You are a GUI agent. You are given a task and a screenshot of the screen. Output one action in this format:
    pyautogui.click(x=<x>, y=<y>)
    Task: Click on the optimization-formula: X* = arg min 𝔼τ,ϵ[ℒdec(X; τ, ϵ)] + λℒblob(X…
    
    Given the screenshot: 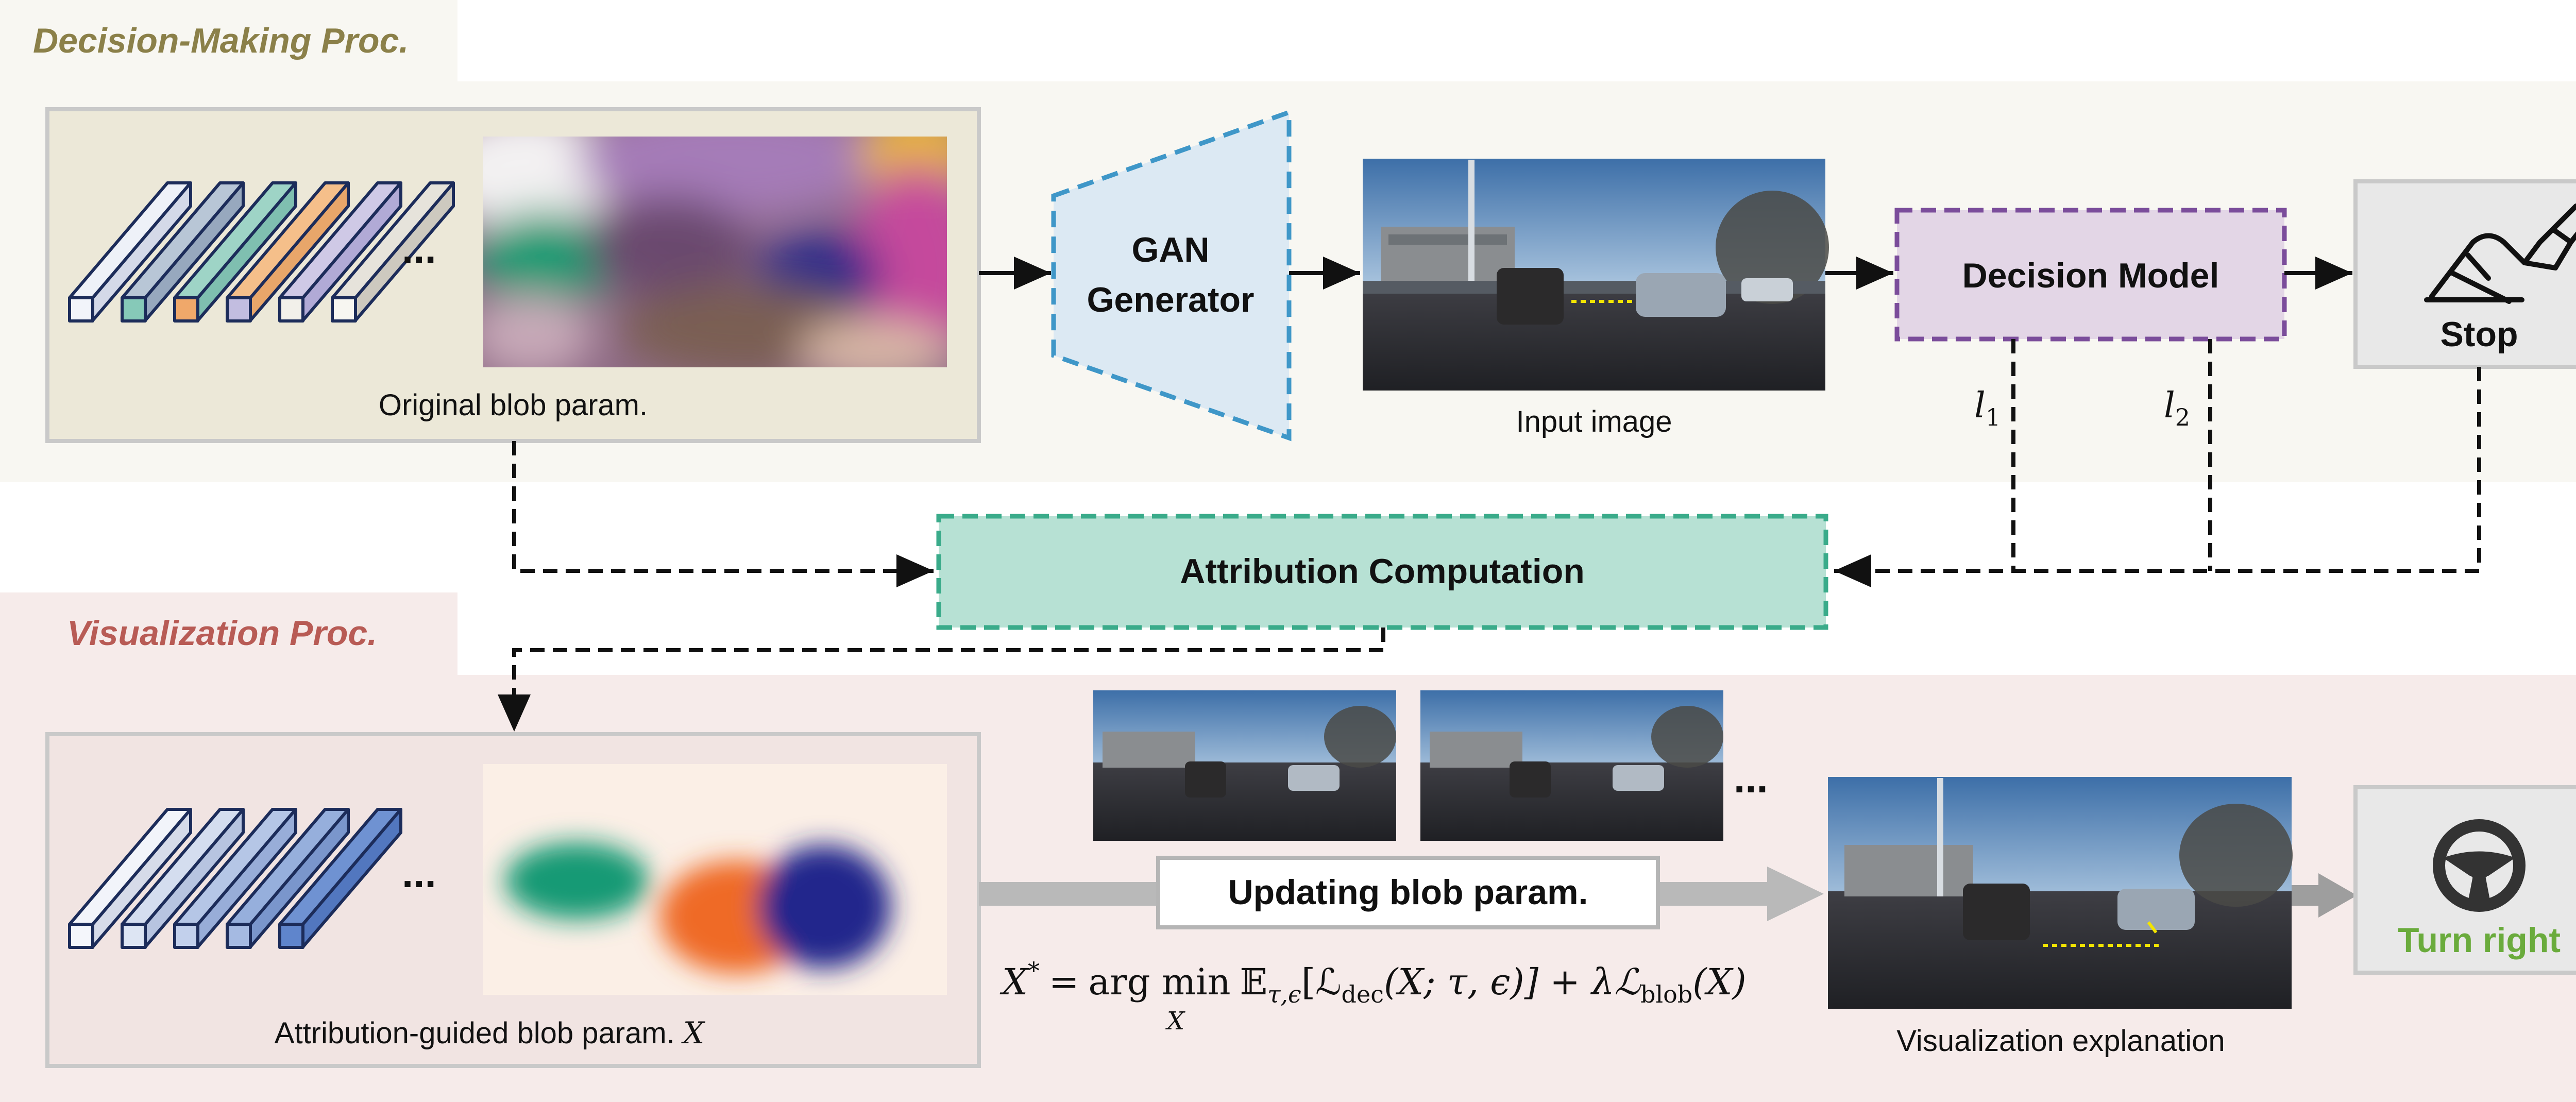 What is the action you would take?
    pyautogui.click(x=1373, y=982)
    